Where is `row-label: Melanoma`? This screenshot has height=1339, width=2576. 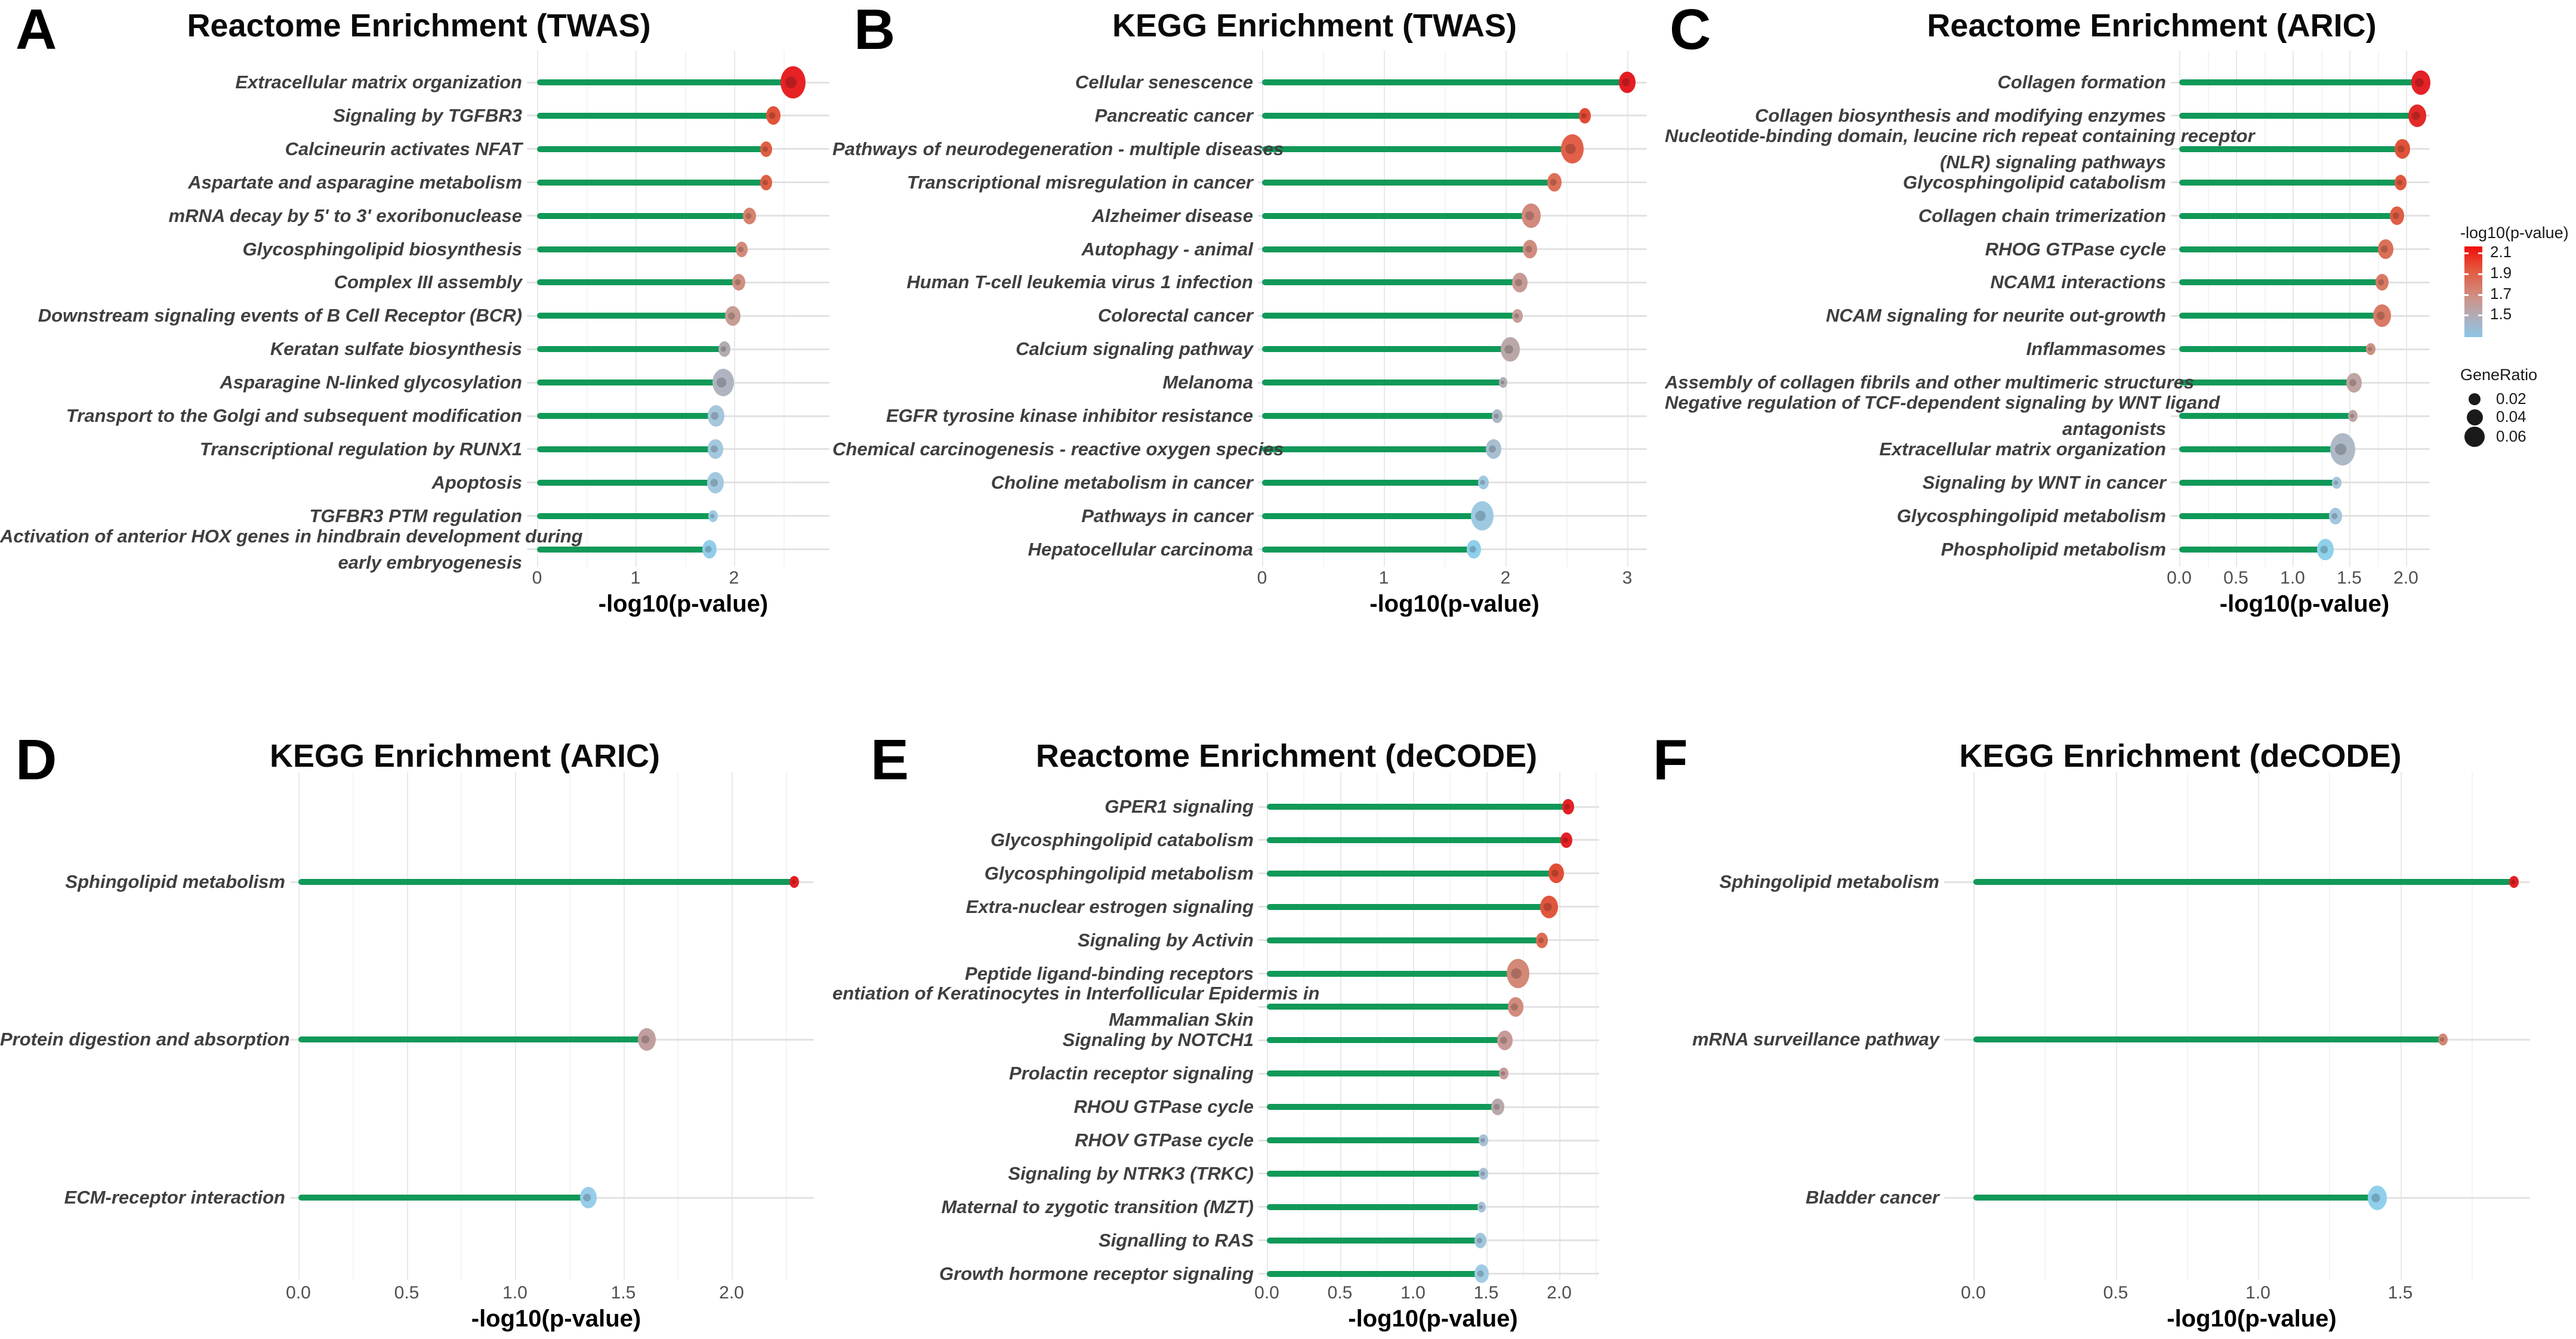 row-label: Melanoma is located at coordinates (1207, 382).